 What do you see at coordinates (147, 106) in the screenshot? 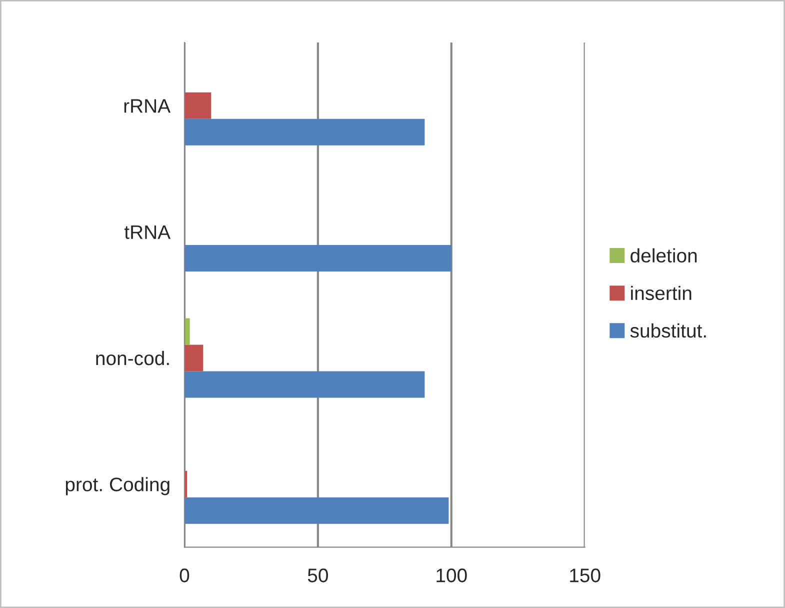
I see `y-tick-label: rRNA` at bounding box center [147, 106].